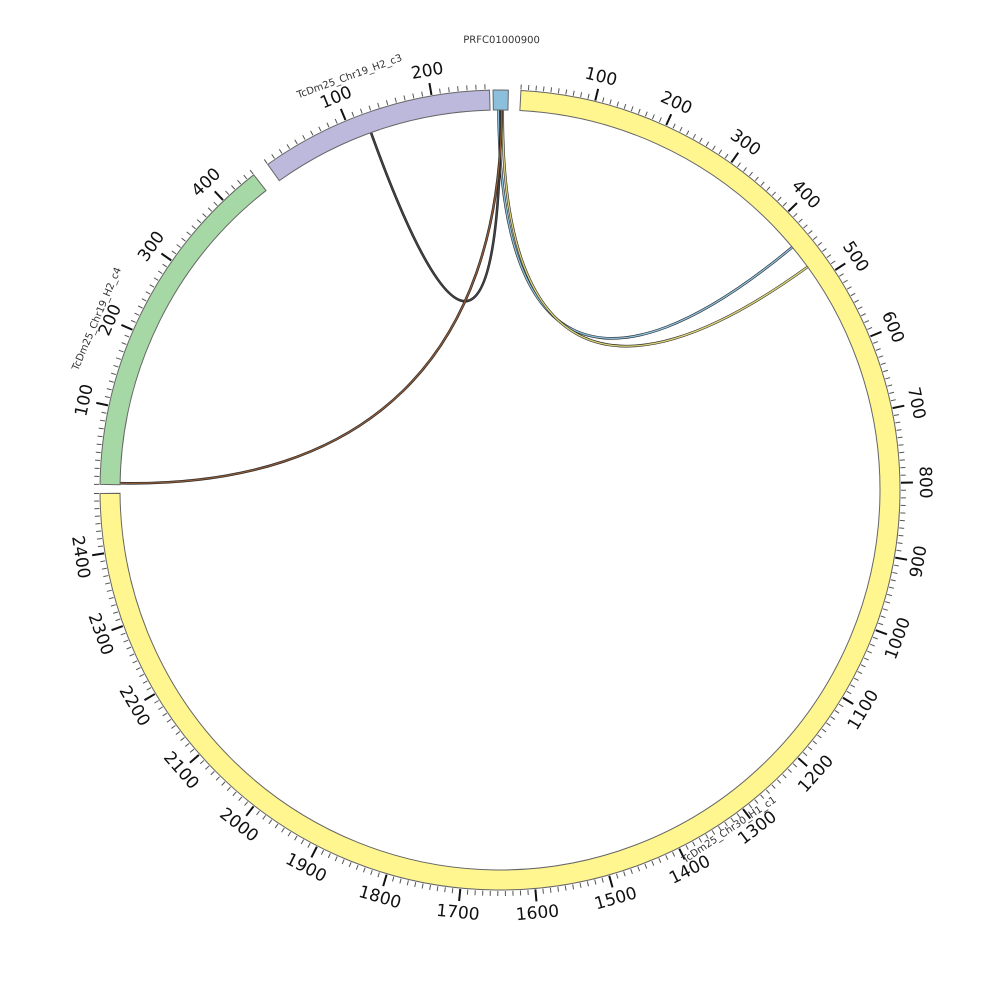 The image size is (1000, 1005). Describe the element at coordinates (181, 771) in the screenshot. I see `tick-label-c1-2100: 2100` at that location.